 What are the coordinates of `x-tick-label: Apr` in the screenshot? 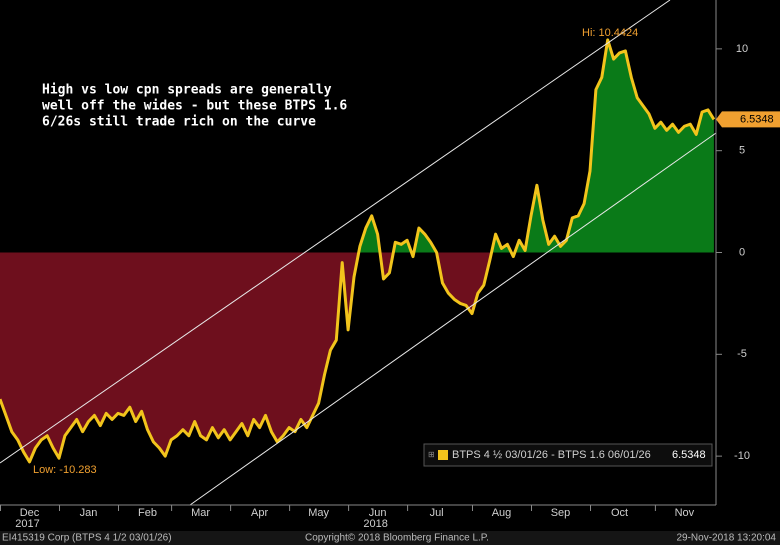 It's located at (259, 513).